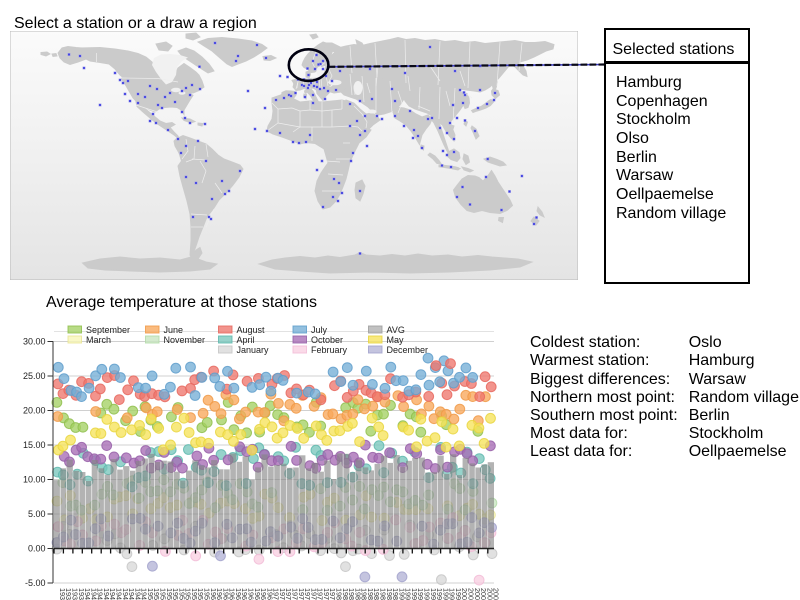 The width and height of the screenshot is (800, 600). What do you see at coordinates (251, 594) in the screenshot?
I see `svg-text: 1966` at bounding box center [251, 594].